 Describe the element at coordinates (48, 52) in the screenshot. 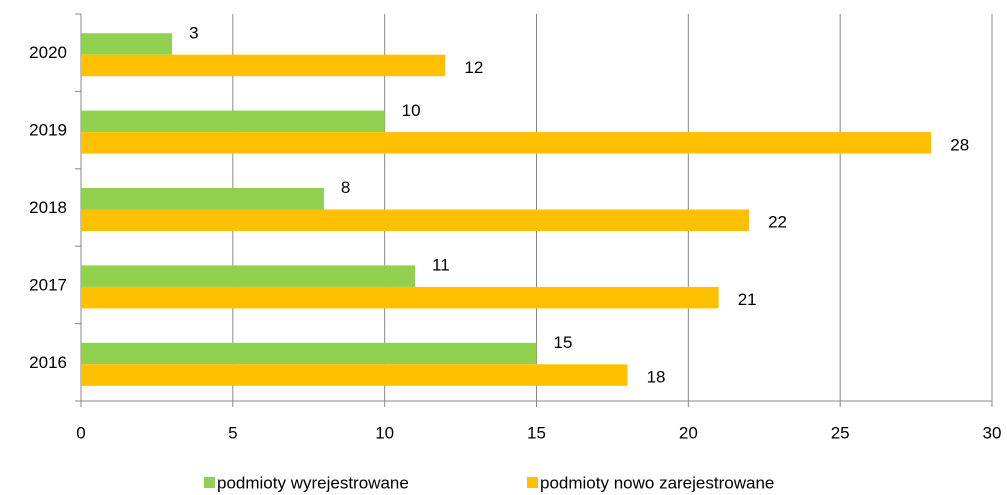

I see `y-tick-label: 2020` at that location.